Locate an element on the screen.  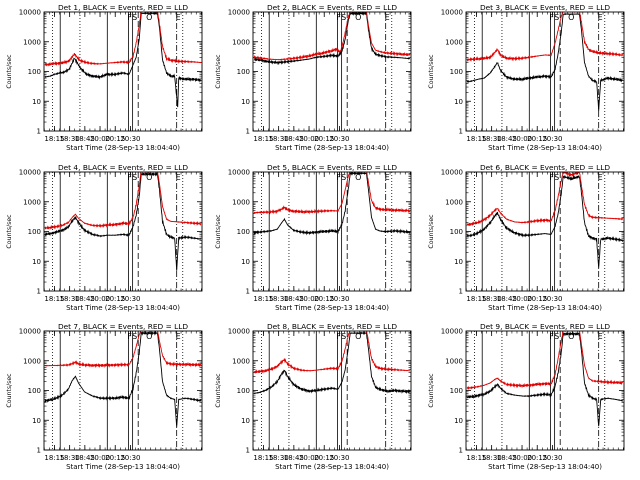
chart-title: Det 5, BLACK = Events, RED = LLD is located at coordinates (332, 167).